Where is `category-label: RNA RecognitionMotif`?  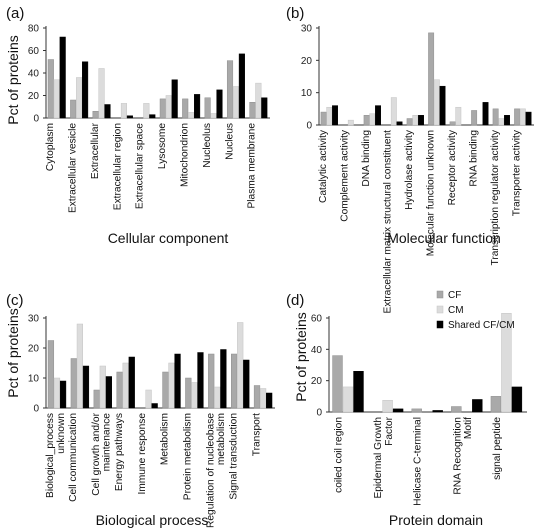 category-label: RNA RecognitionMotif is located at coordinates (463, 456).